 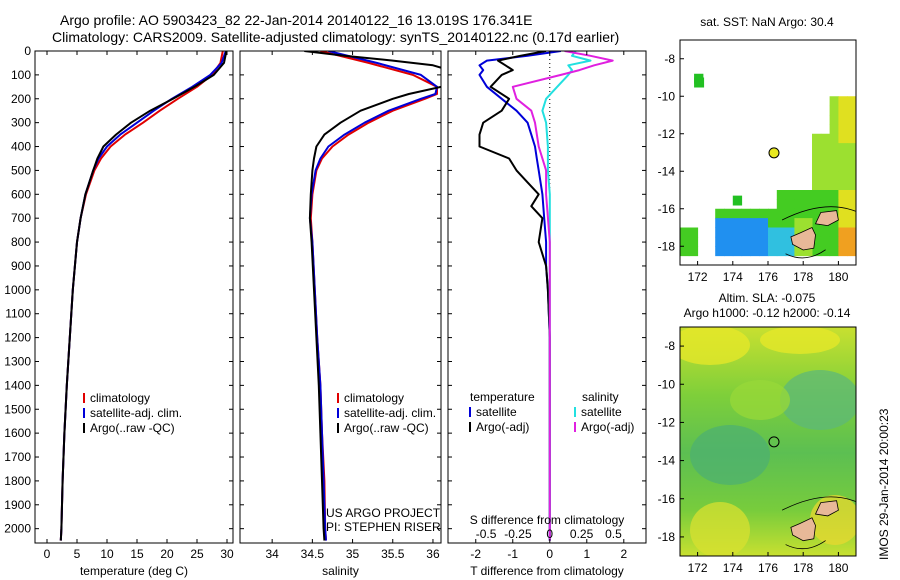 I want to click on sst-pixel-isolated, so click(x=699, y=82).